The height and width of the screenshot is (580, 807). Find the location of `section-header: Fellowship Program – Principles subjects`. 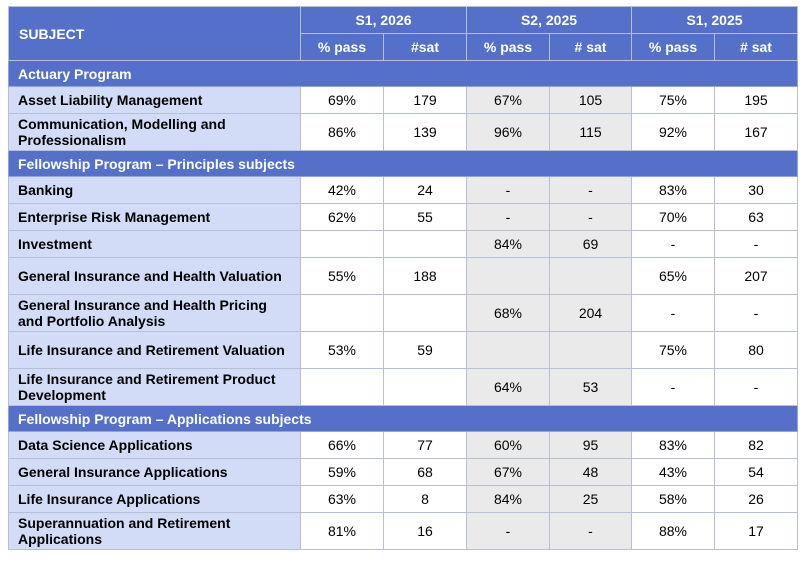

section-header: Fellowship Program – Principles subjects is located at coordinates (403, 163).